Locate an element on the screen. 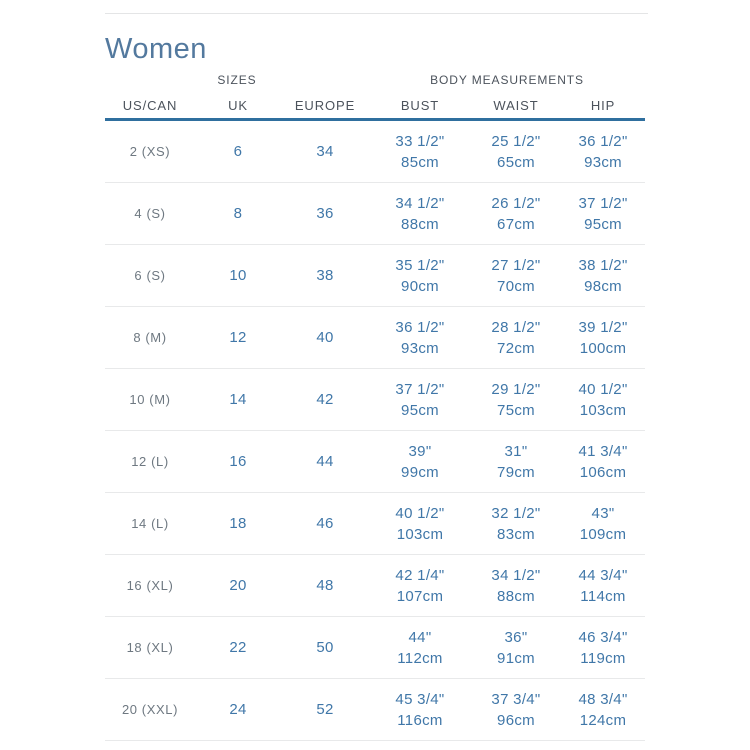 Image resolution: width=750 pixels, height=750 pixels. uk-cell: 22 is located at coordinates (238, 647).